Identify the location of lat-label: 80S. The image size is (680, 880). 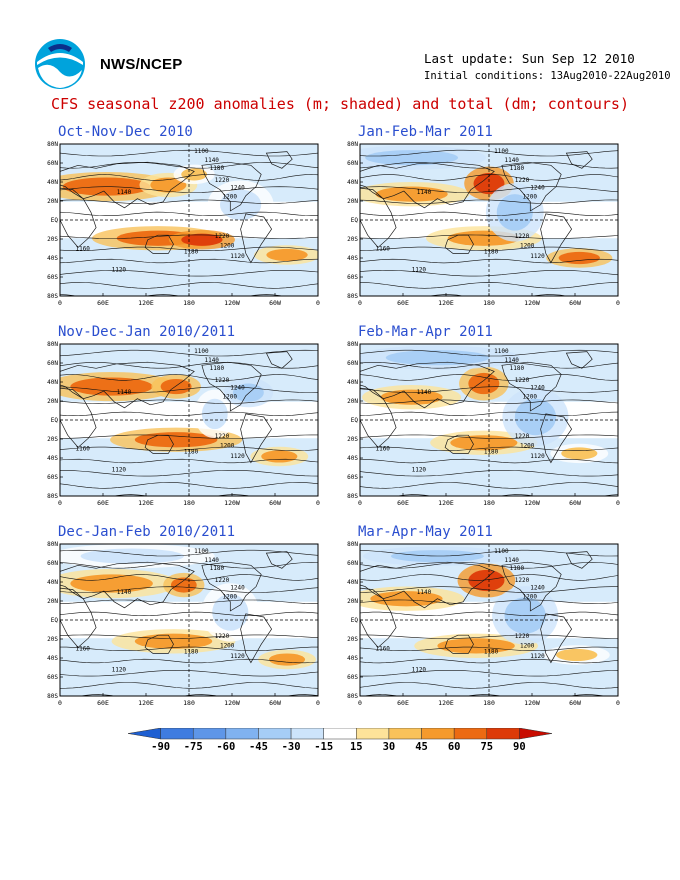
(52, 496).